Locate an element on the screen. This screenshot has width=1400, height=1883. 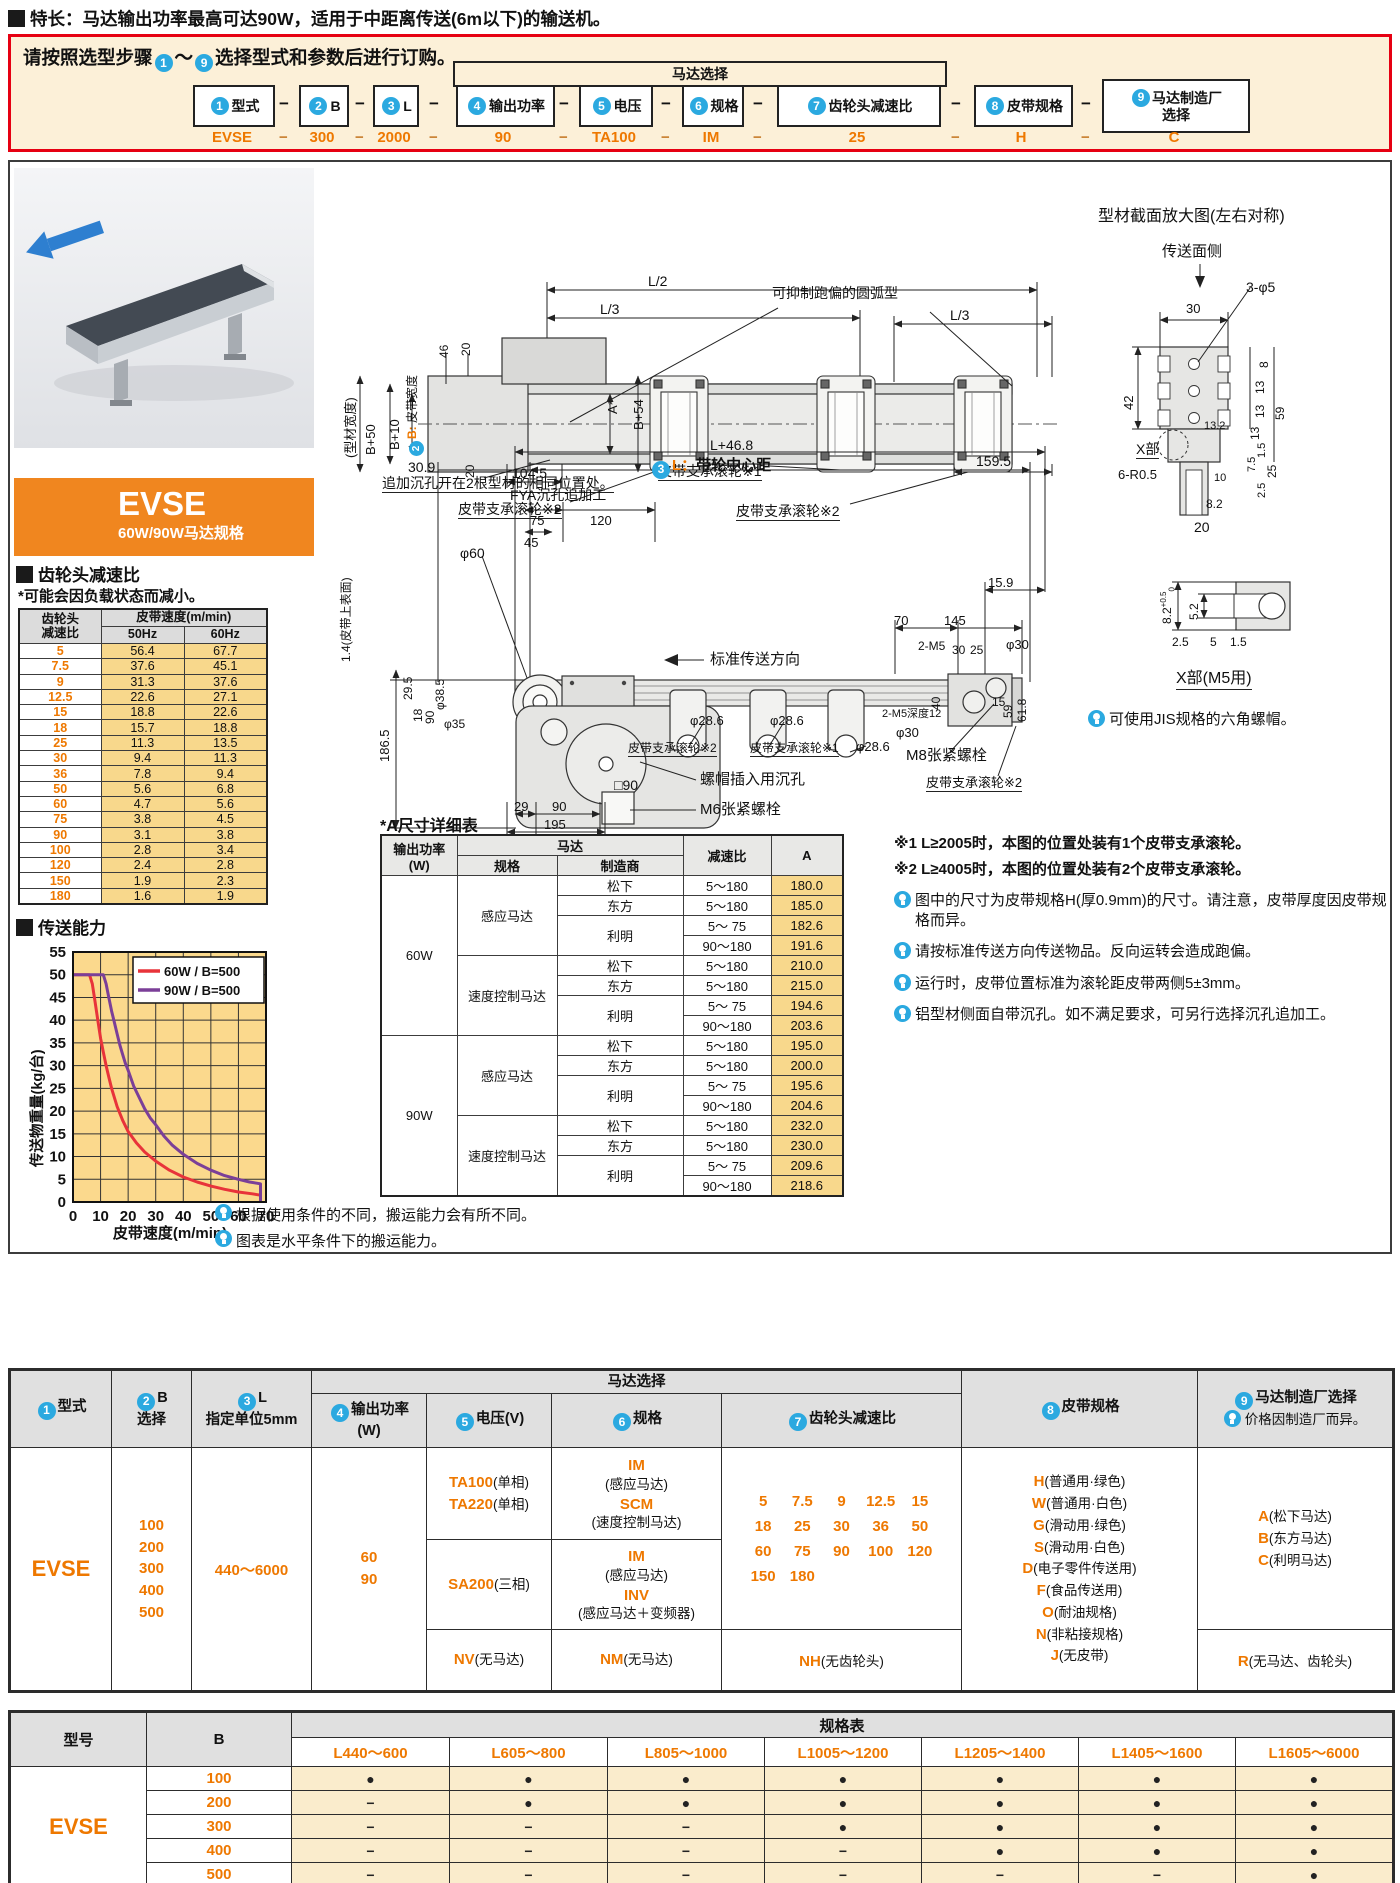
dim-2-m5: 2-M5 is located at coordinates (932, 646).